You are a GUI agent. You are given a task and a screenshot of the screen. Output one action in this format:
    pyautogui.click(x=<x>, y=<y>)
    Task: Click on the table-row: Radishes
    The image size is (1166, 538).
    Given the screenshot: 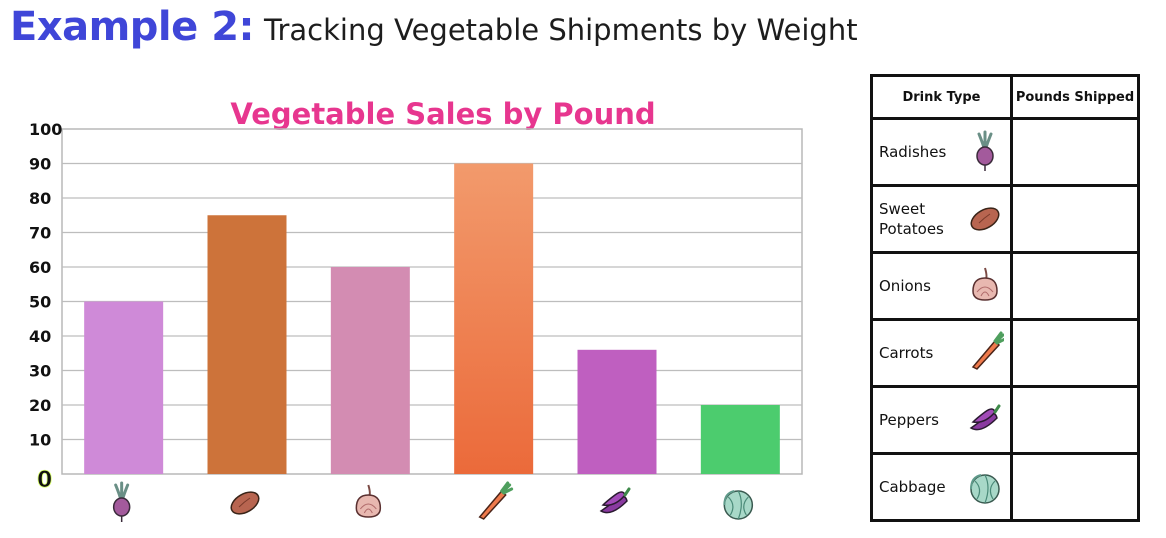 What is the action you would take?
    pyautogui.click(x=1005, y=152)
    